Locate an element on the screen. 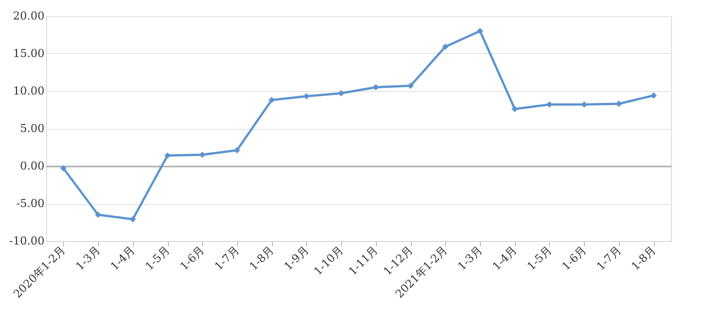 This screenshot has width=708, height=321. y-tick-label: 10.00 is located at coordinates (28, 91).